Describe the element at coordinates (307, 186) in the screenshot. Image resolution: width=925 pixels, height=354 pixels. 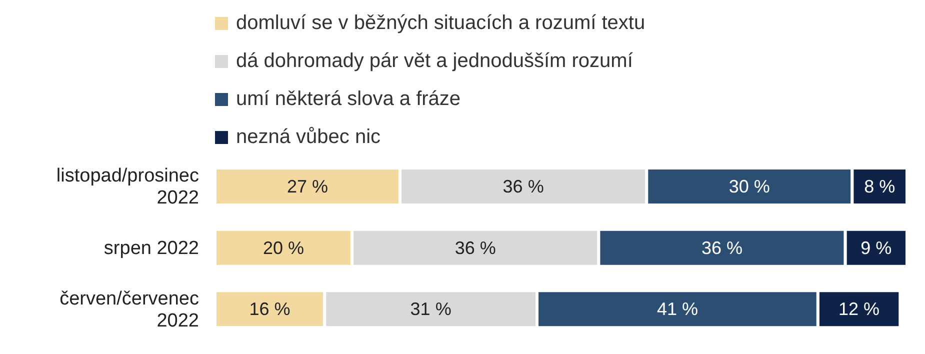
I see `data-label: 27 %` at that location.